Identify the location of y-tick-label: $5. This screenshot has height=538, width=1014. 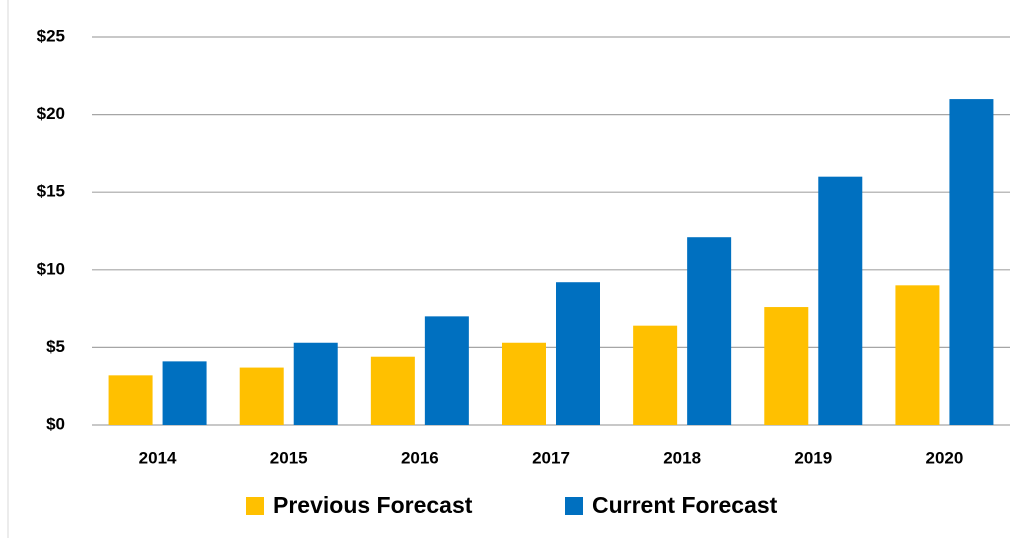
(55, 346).